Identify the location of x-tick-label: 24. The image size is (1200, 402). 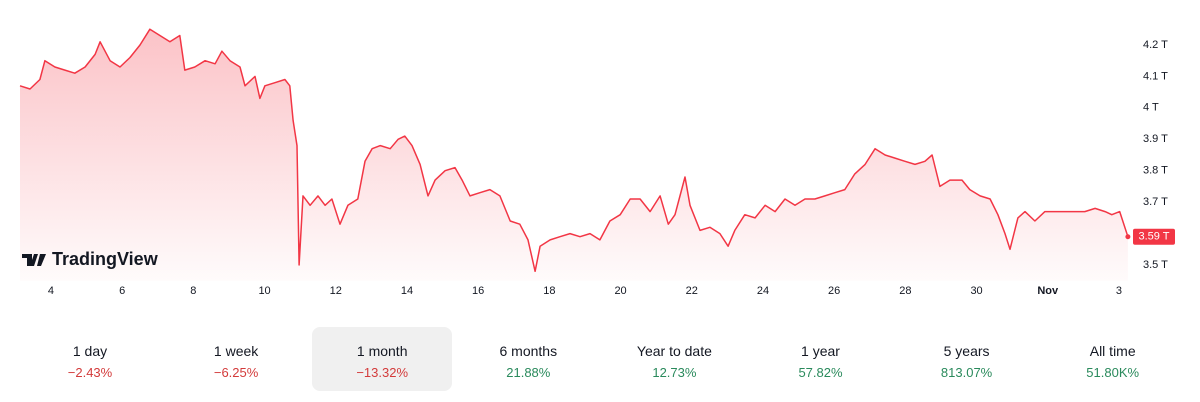
(763, 291).